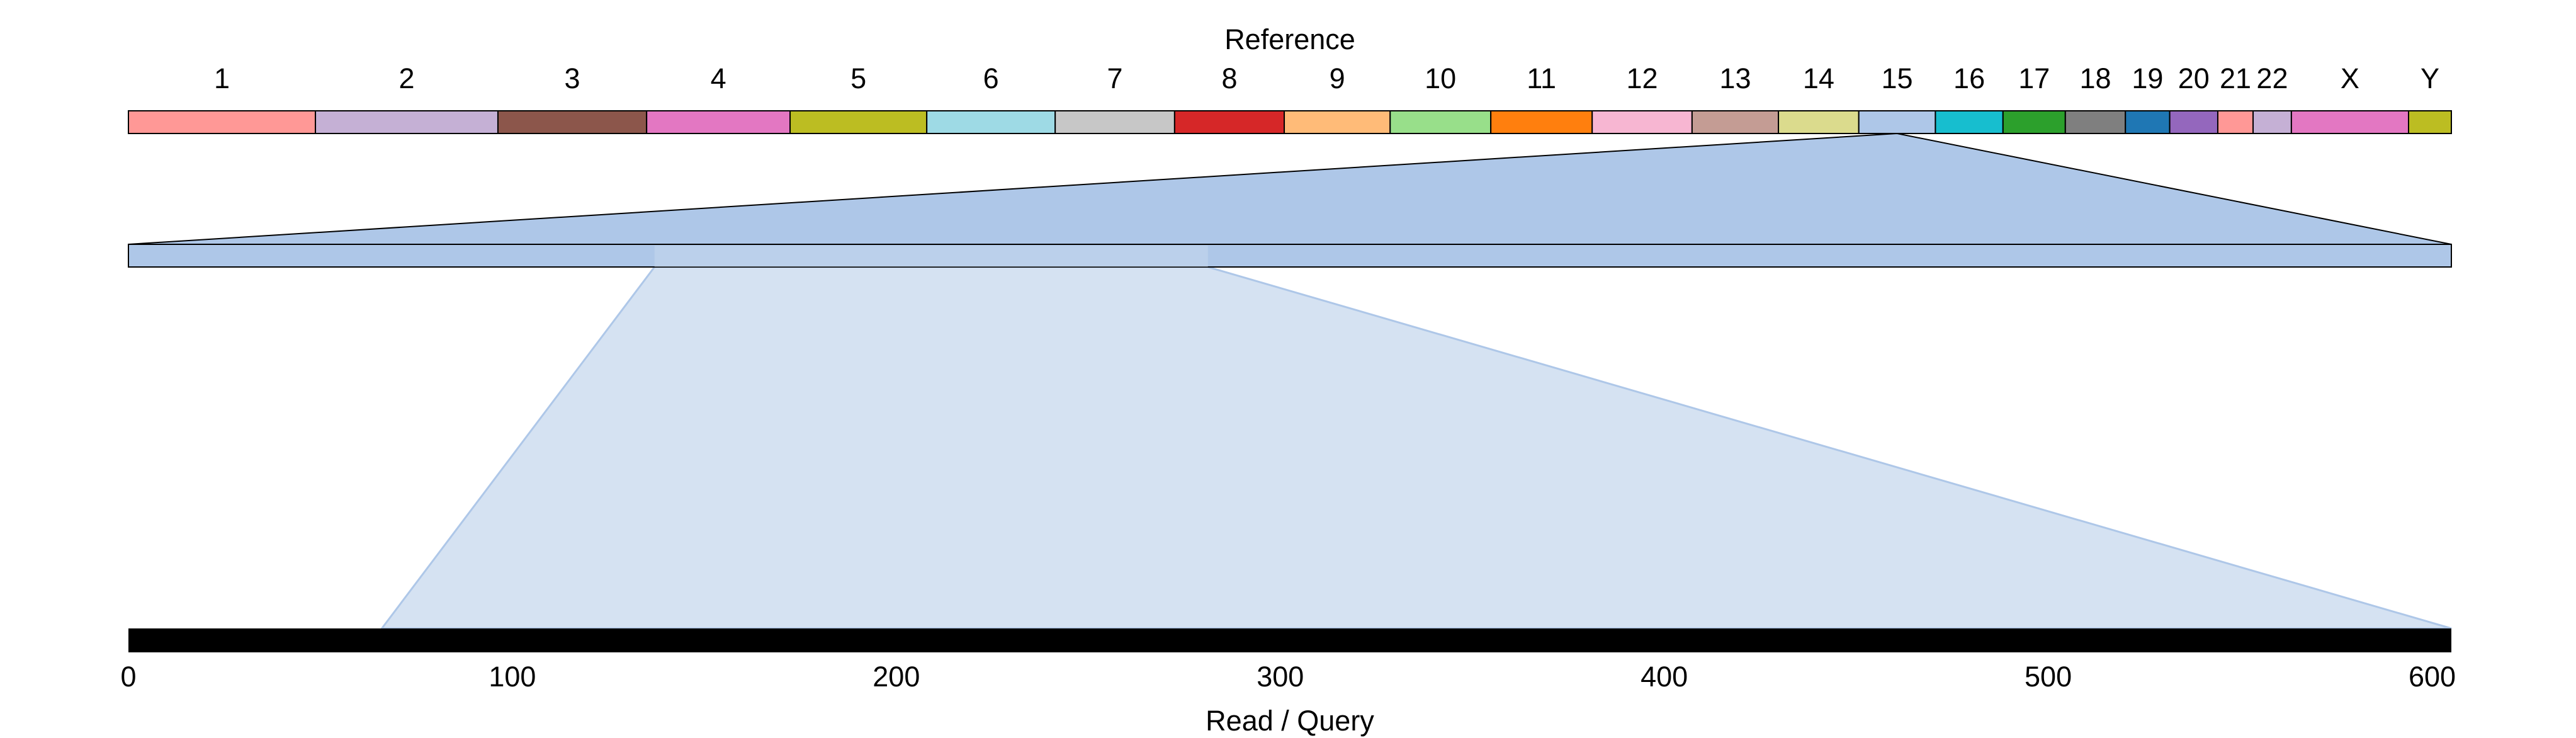  I want to click on query-tick-label: 100, so click(512, 677).